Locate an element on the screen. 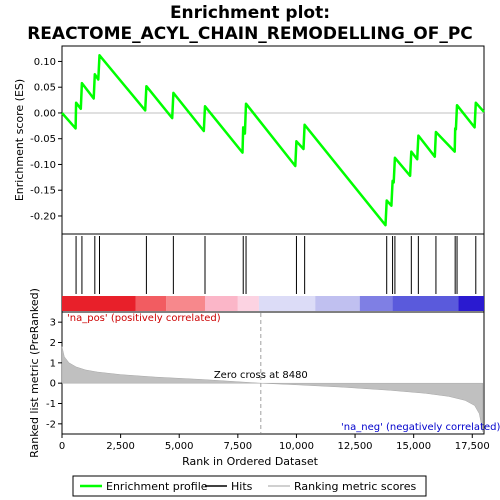 Image resolution: width=500 pixels, height=500 pixels. metric-y-tick-label: 3 is located at coordinates (53, 323).